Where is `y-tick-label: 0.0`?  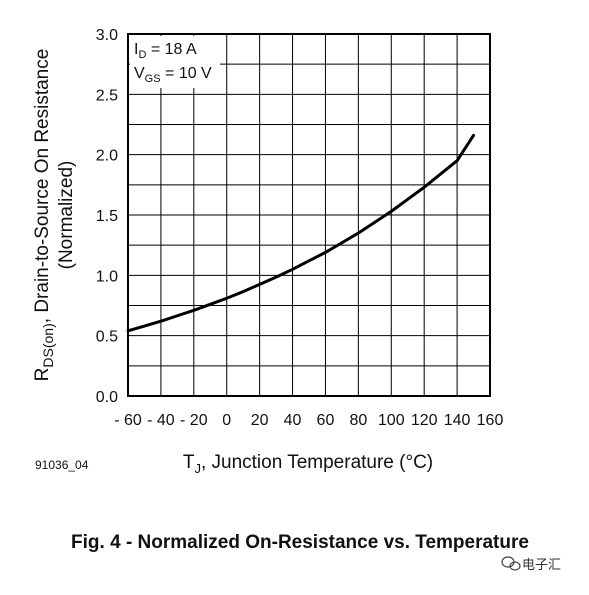 y-tick-label: 0.0 is located at coordinates (107, 397).